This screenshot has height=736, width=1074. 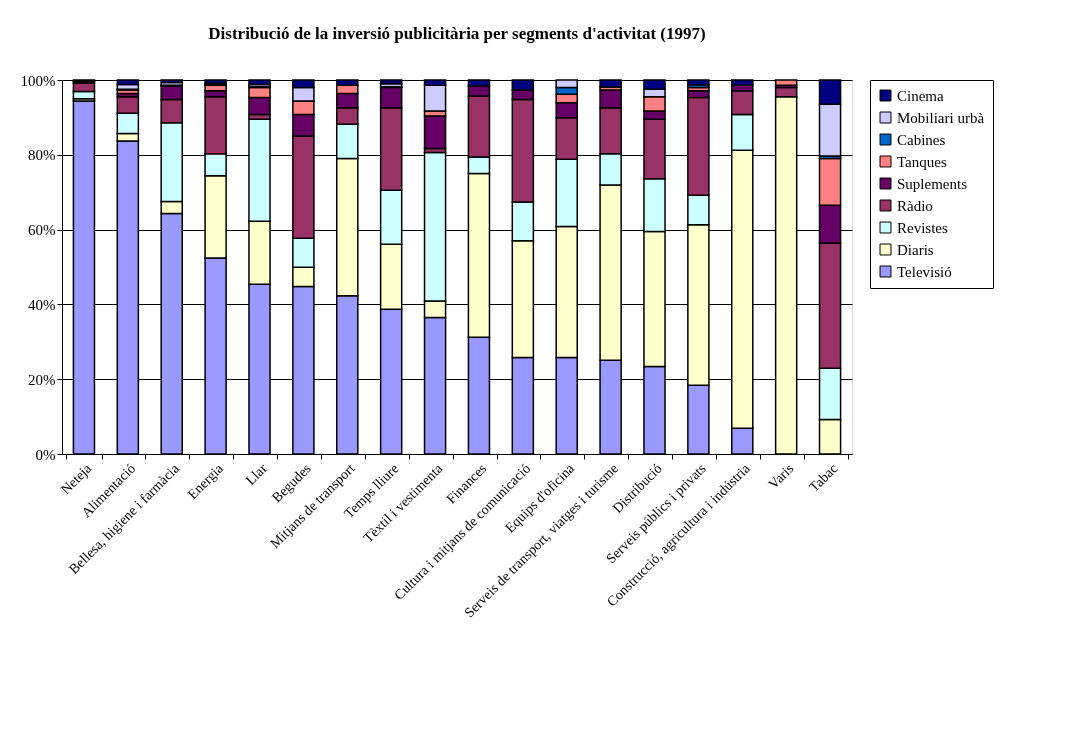 I want to click on legend-label: Cabines, so click(x=921, y=139).